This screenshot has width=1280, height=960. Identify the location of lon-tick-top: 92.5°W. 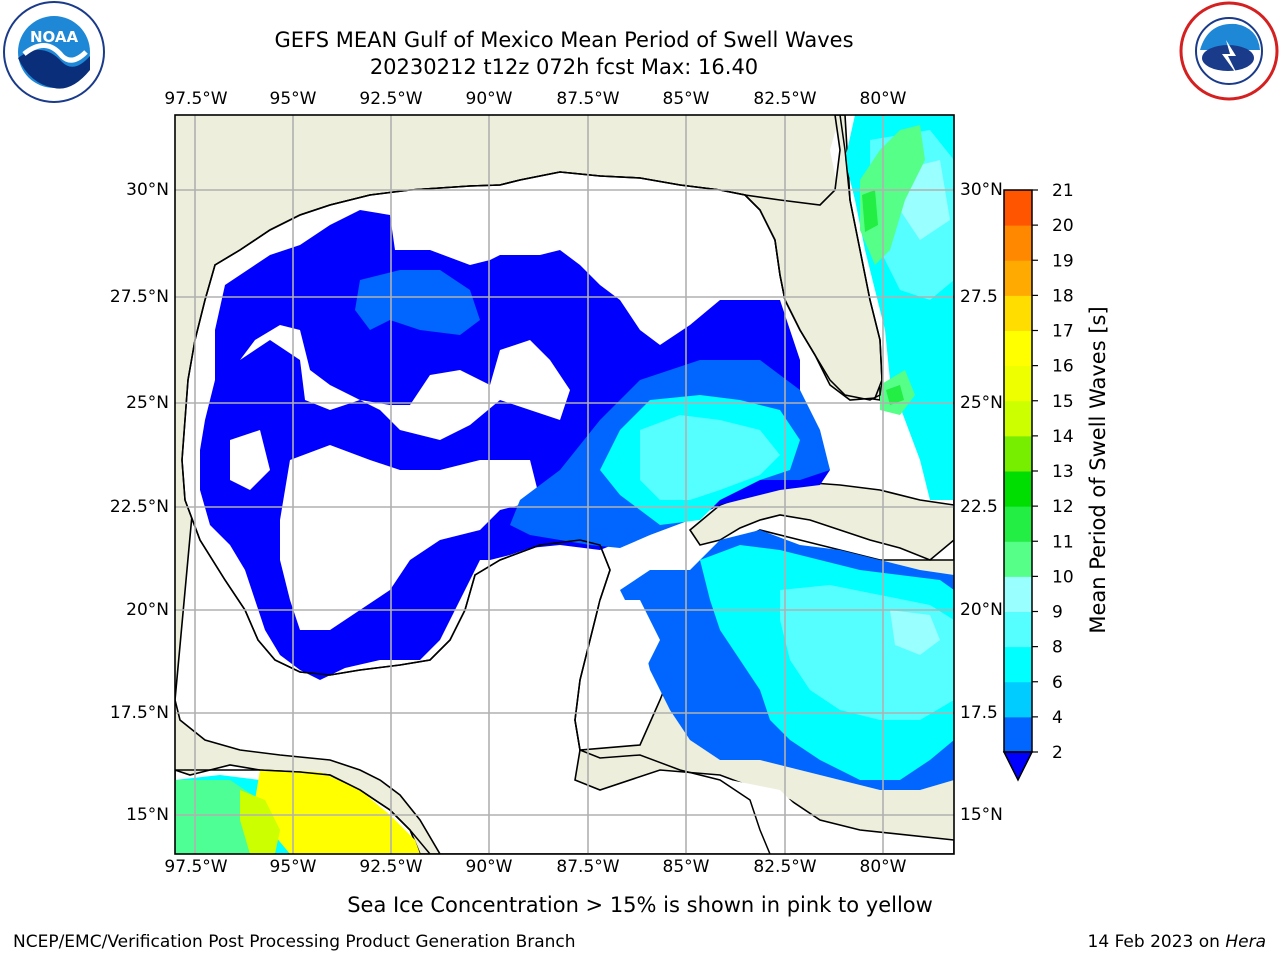
(391, 99).